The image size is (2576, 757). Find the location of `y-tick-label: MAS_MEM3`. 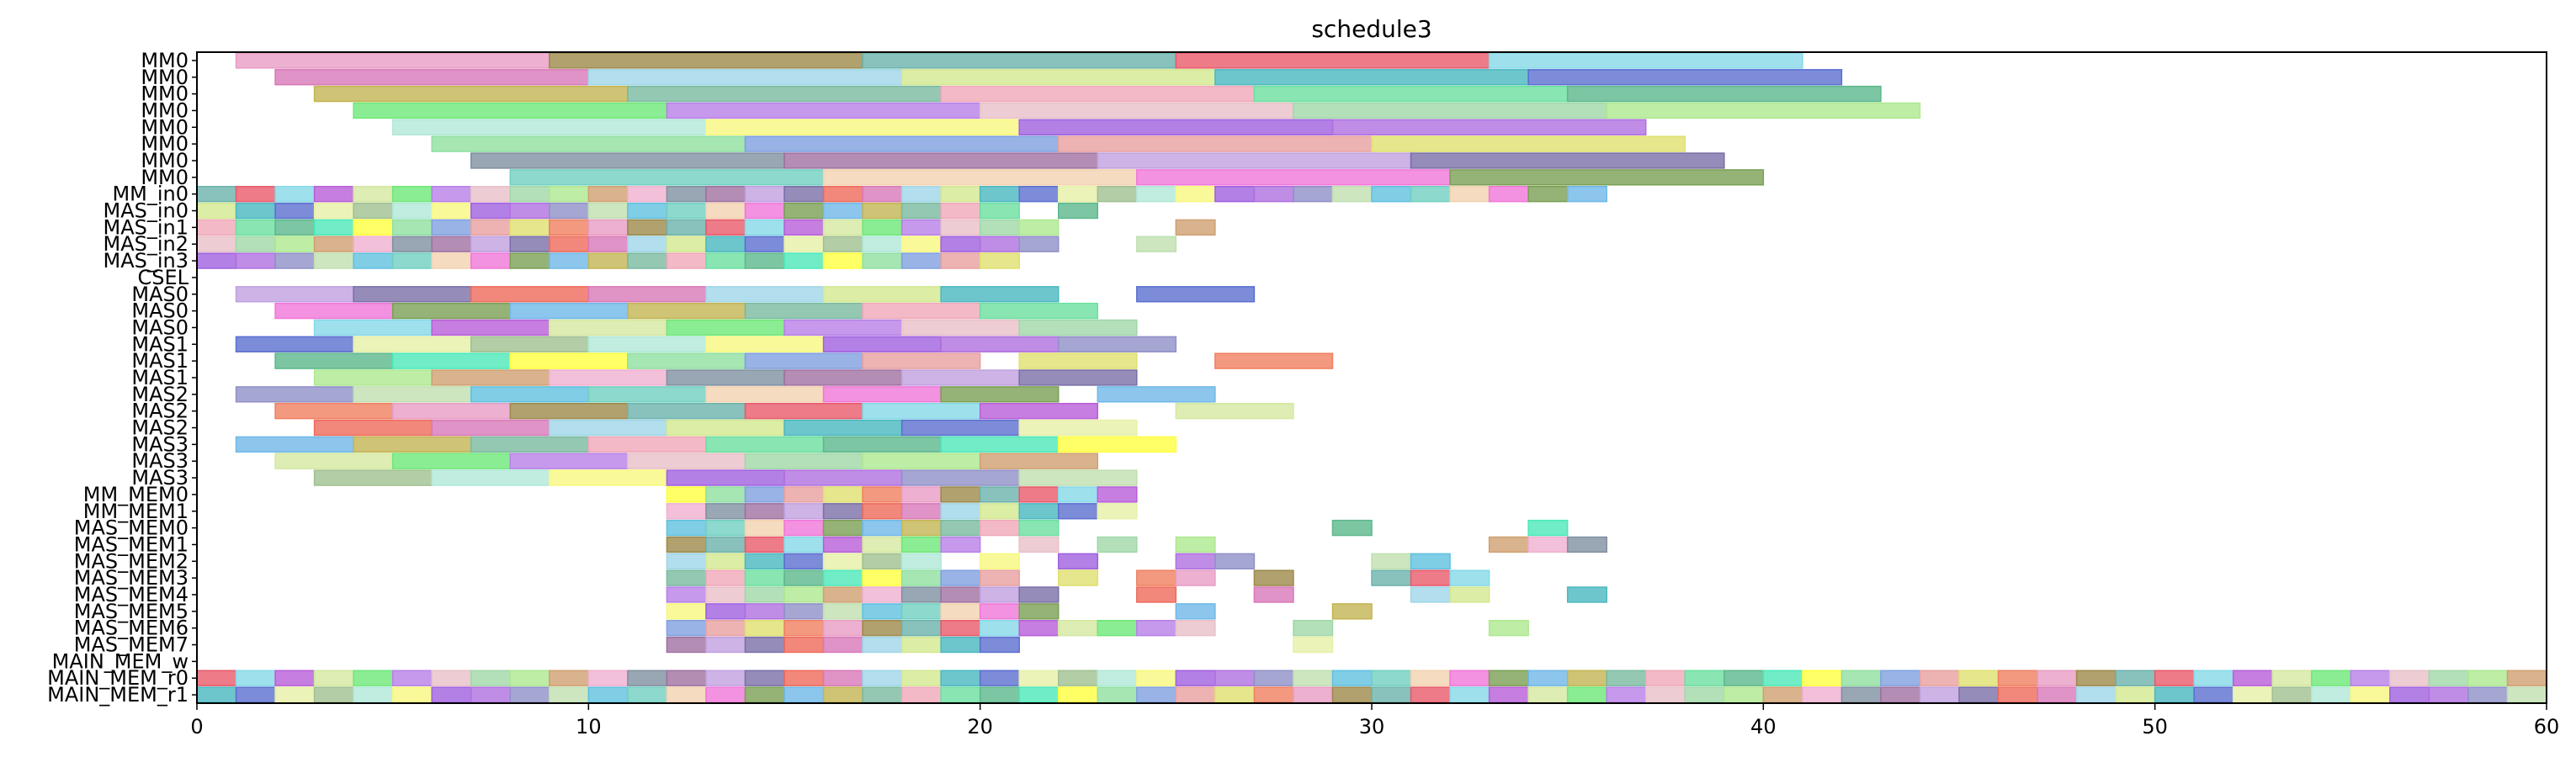

y-tick-label: MAS_MEM3 is located at coordinates (131, 578).